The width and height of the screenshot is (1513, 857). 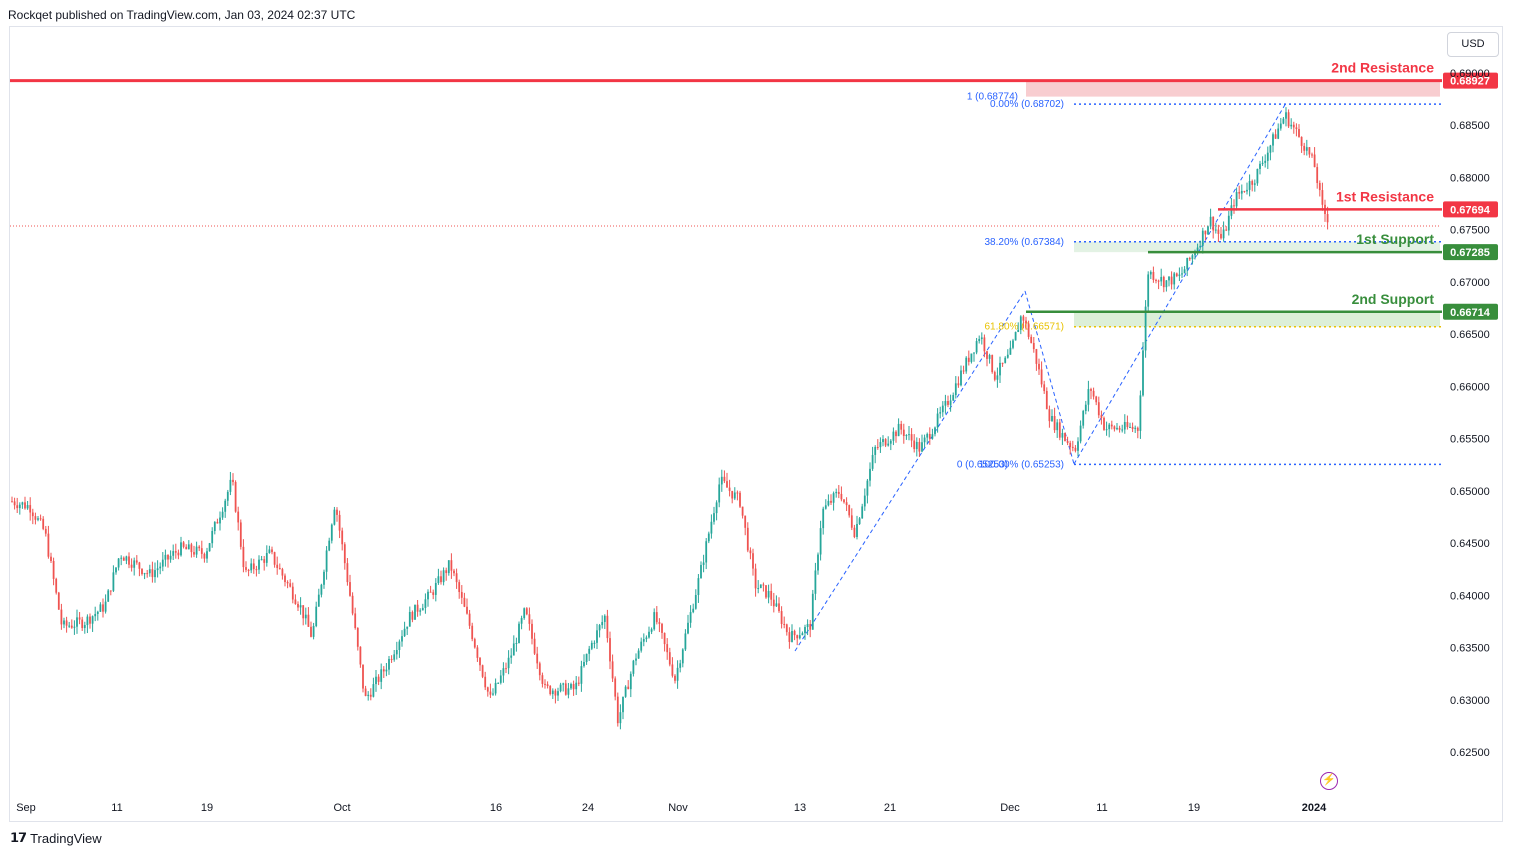 What do you see at coordinates (992, 97) in the screenshot?
I see `fib-label: 1 (0.68774)` at bounding box center [992, 97].